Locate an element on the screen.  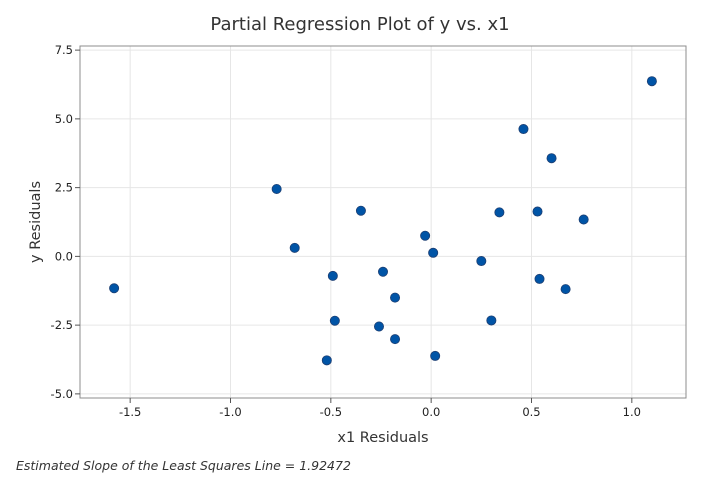
x-tick-label: 0.0 is located at coordinates (431, 412).